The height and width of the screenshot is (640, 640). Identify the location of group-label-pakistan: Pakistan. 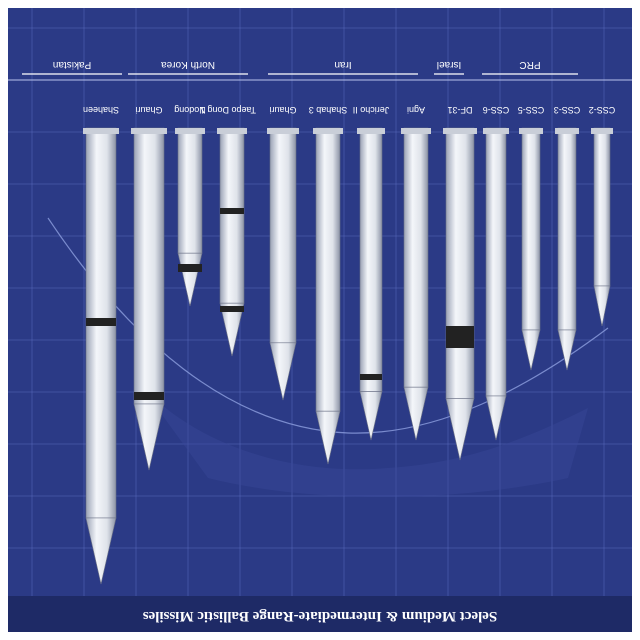
(72, 64).